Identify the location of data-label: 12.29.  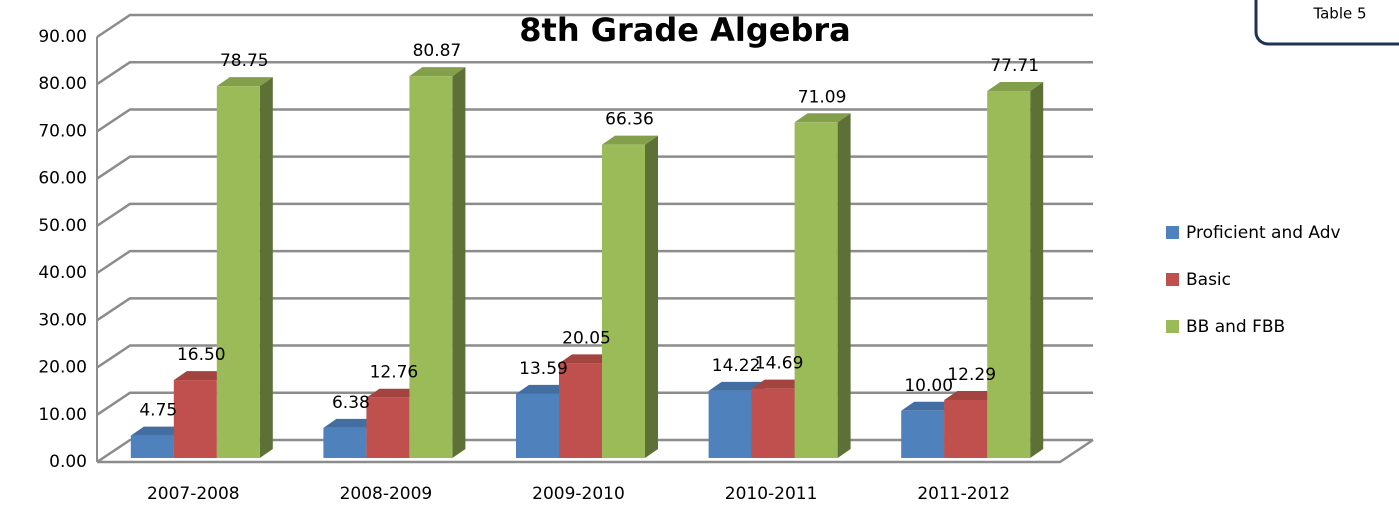
(971, 375).